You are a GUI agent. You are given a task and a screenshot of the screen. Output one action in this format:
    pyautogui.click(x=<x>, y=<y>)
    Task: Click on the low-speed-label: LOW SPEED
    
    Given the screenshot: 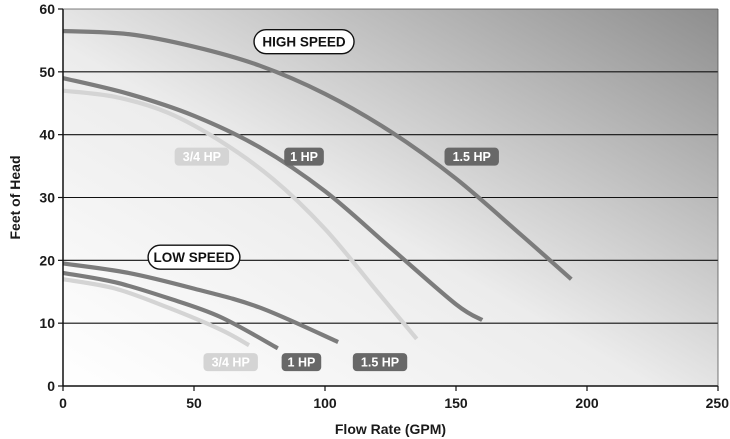 What is the action you would take?
    pyautogui.click(x=193, y=257)
    